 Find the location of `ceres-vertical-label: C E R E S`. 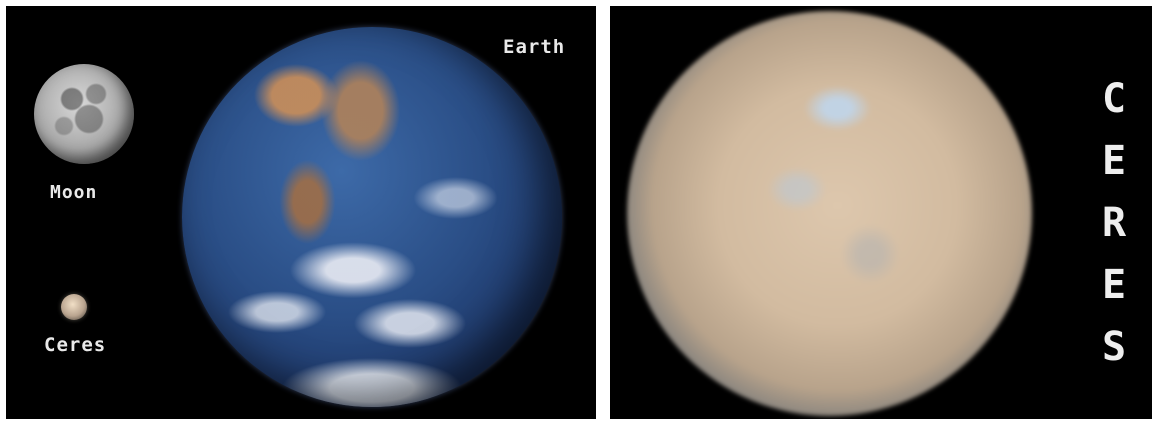

ceres-vertical-label: C E R E S is located at coordinates (1114, 223).